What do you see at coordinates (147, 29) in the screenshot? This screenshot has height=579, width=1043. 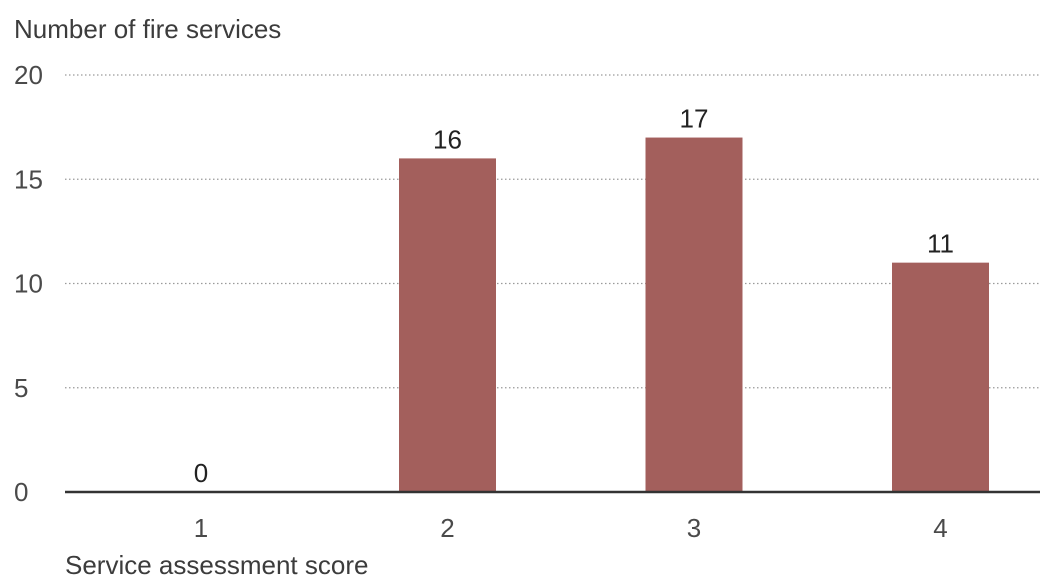 I see `y-axis-title: Number of fire services` at bounding box center [147, 29].